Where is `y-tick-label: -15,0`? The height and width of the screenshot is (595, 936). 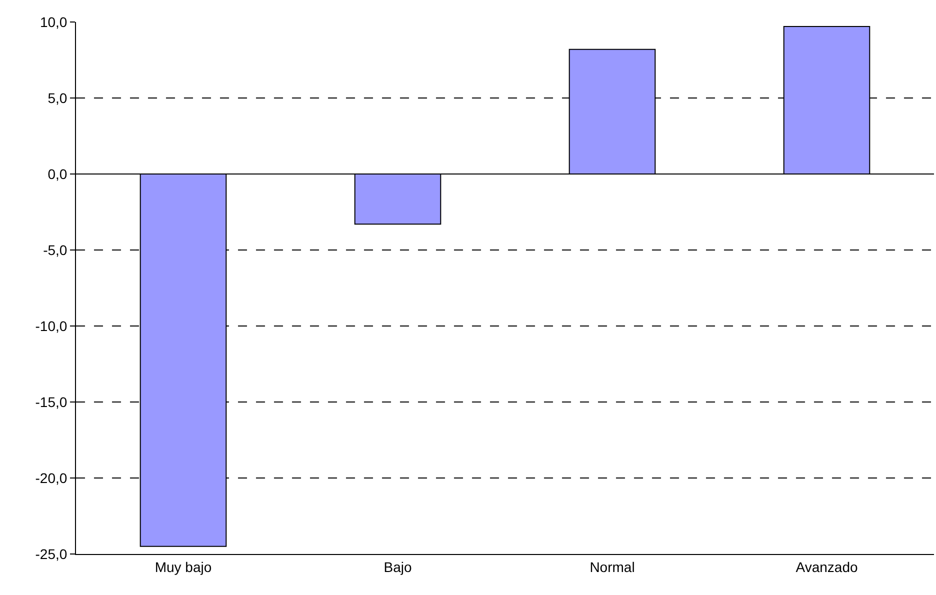 y-tick-label: -15,0 is located at coordinates (51, 402).